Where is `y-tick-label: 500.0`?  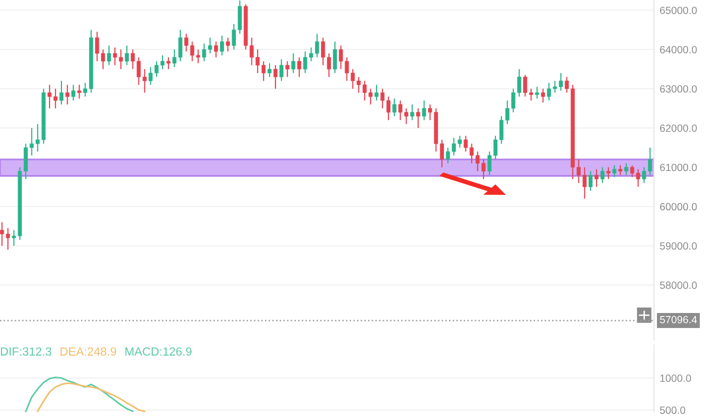 y-tick-label: 500.0 is located at coordinates (673, 410).